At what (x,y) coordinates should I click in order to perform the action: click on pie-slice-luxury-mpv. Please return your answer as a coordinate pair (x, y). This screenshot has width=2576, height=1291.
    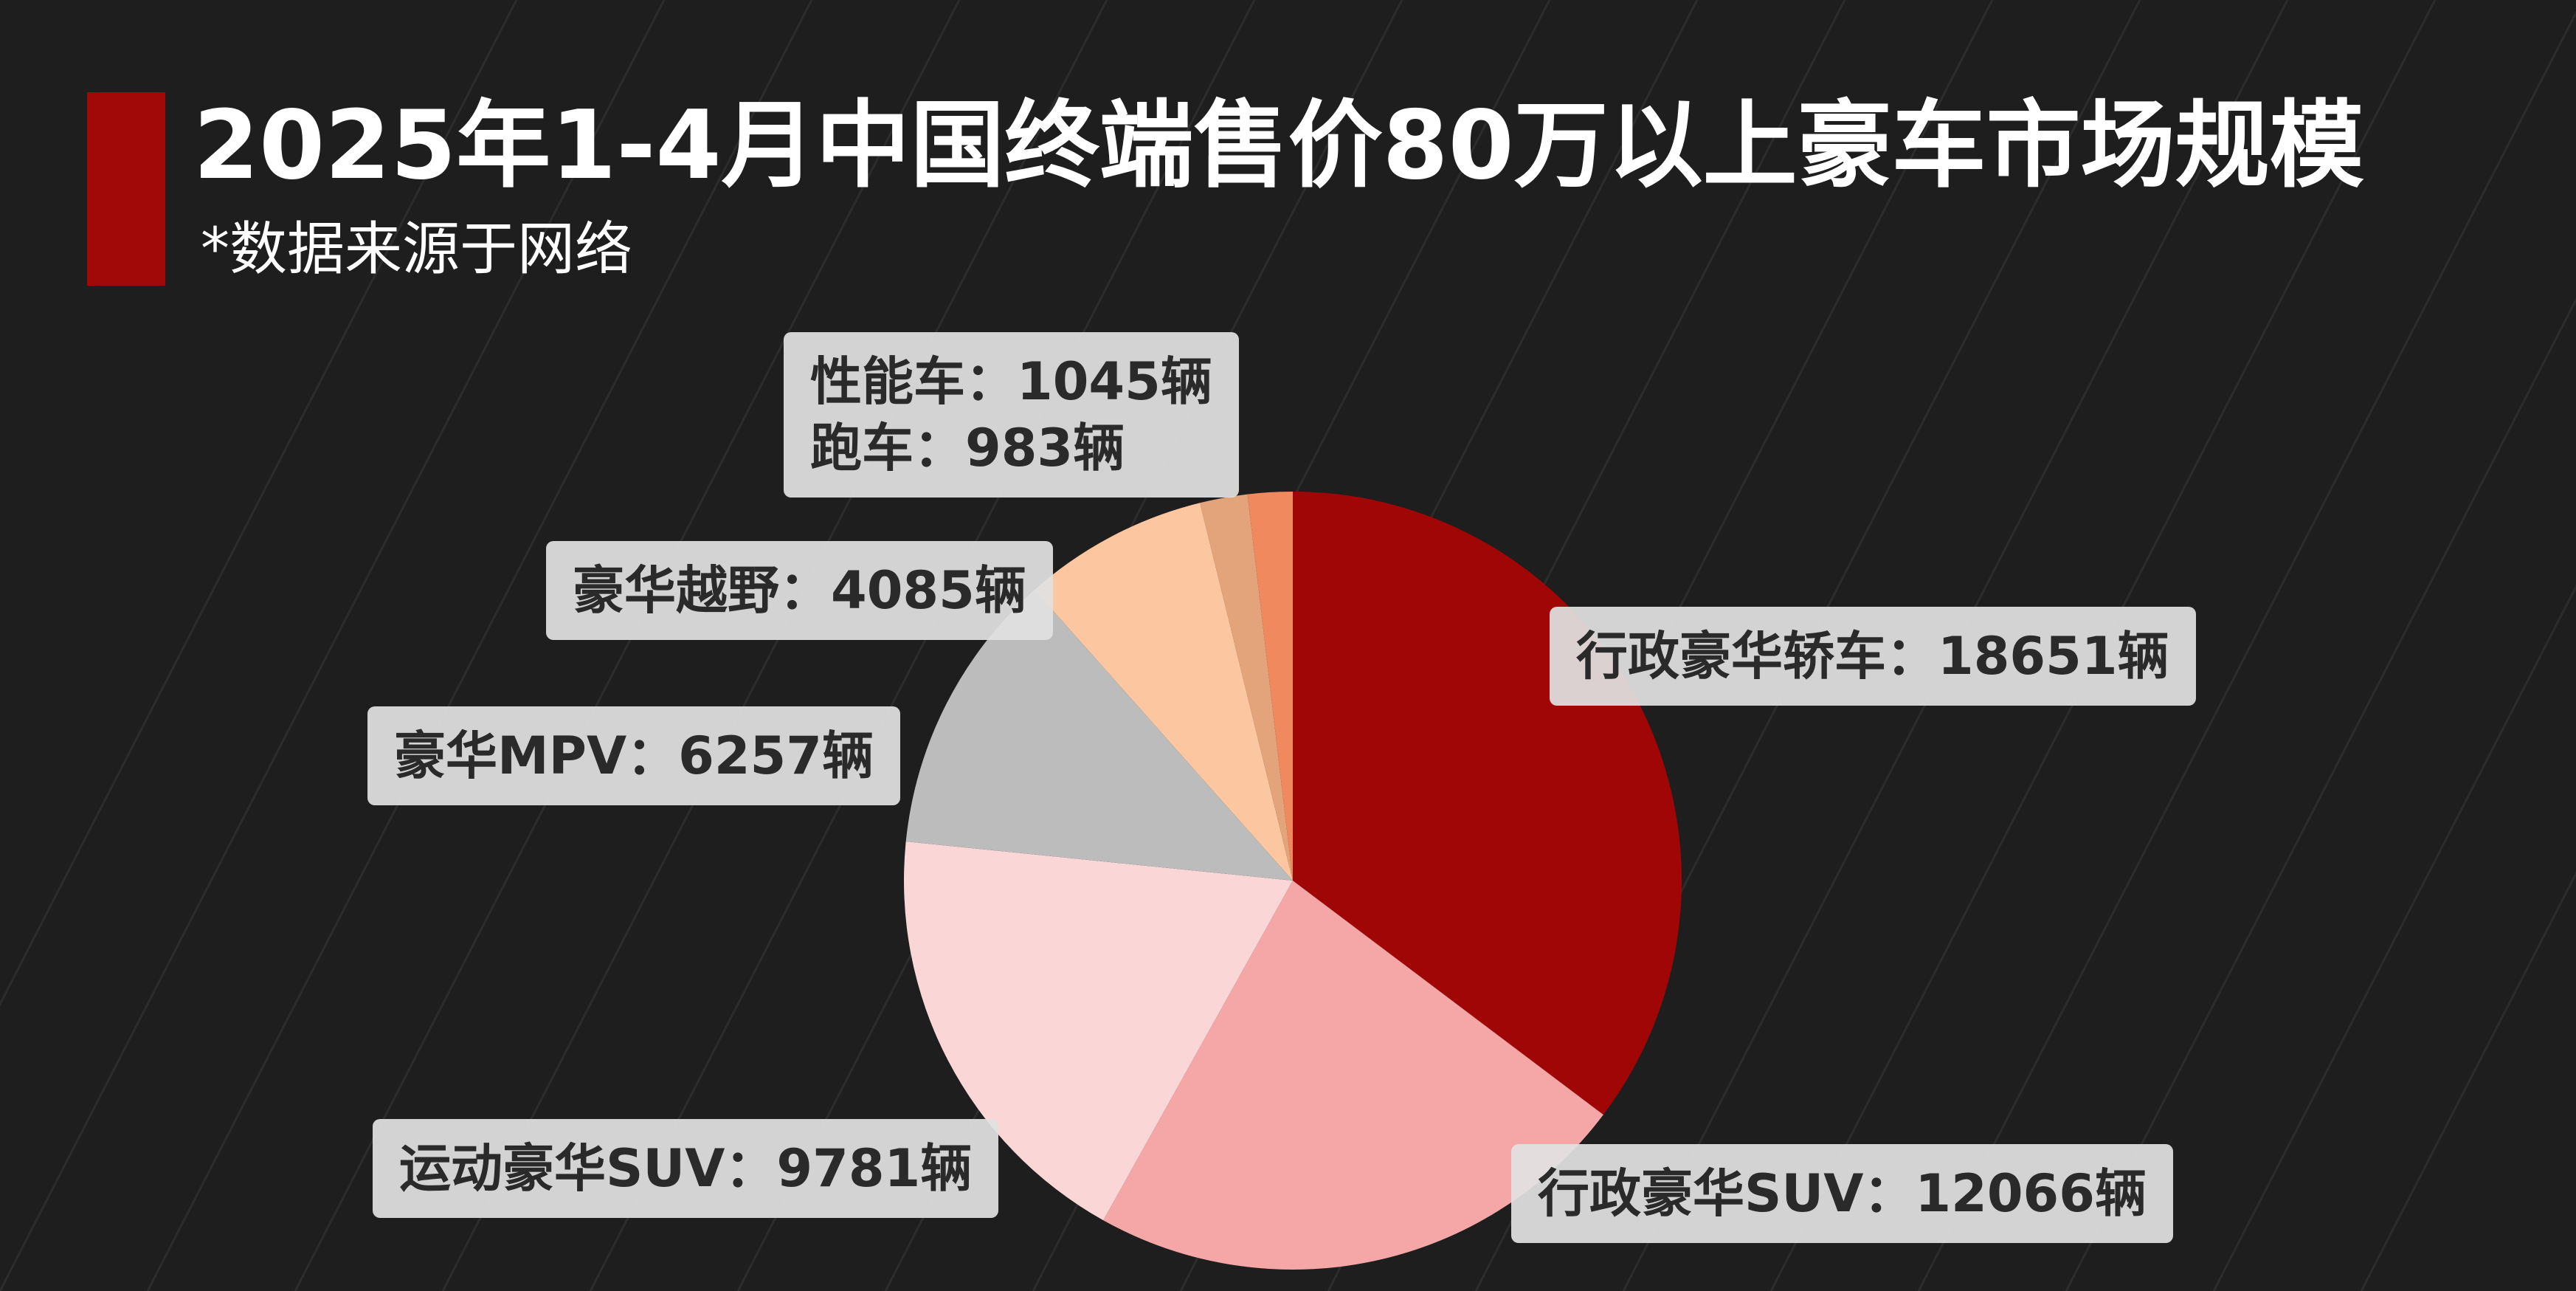
    Looking at the image, I should click on (1099, 735).